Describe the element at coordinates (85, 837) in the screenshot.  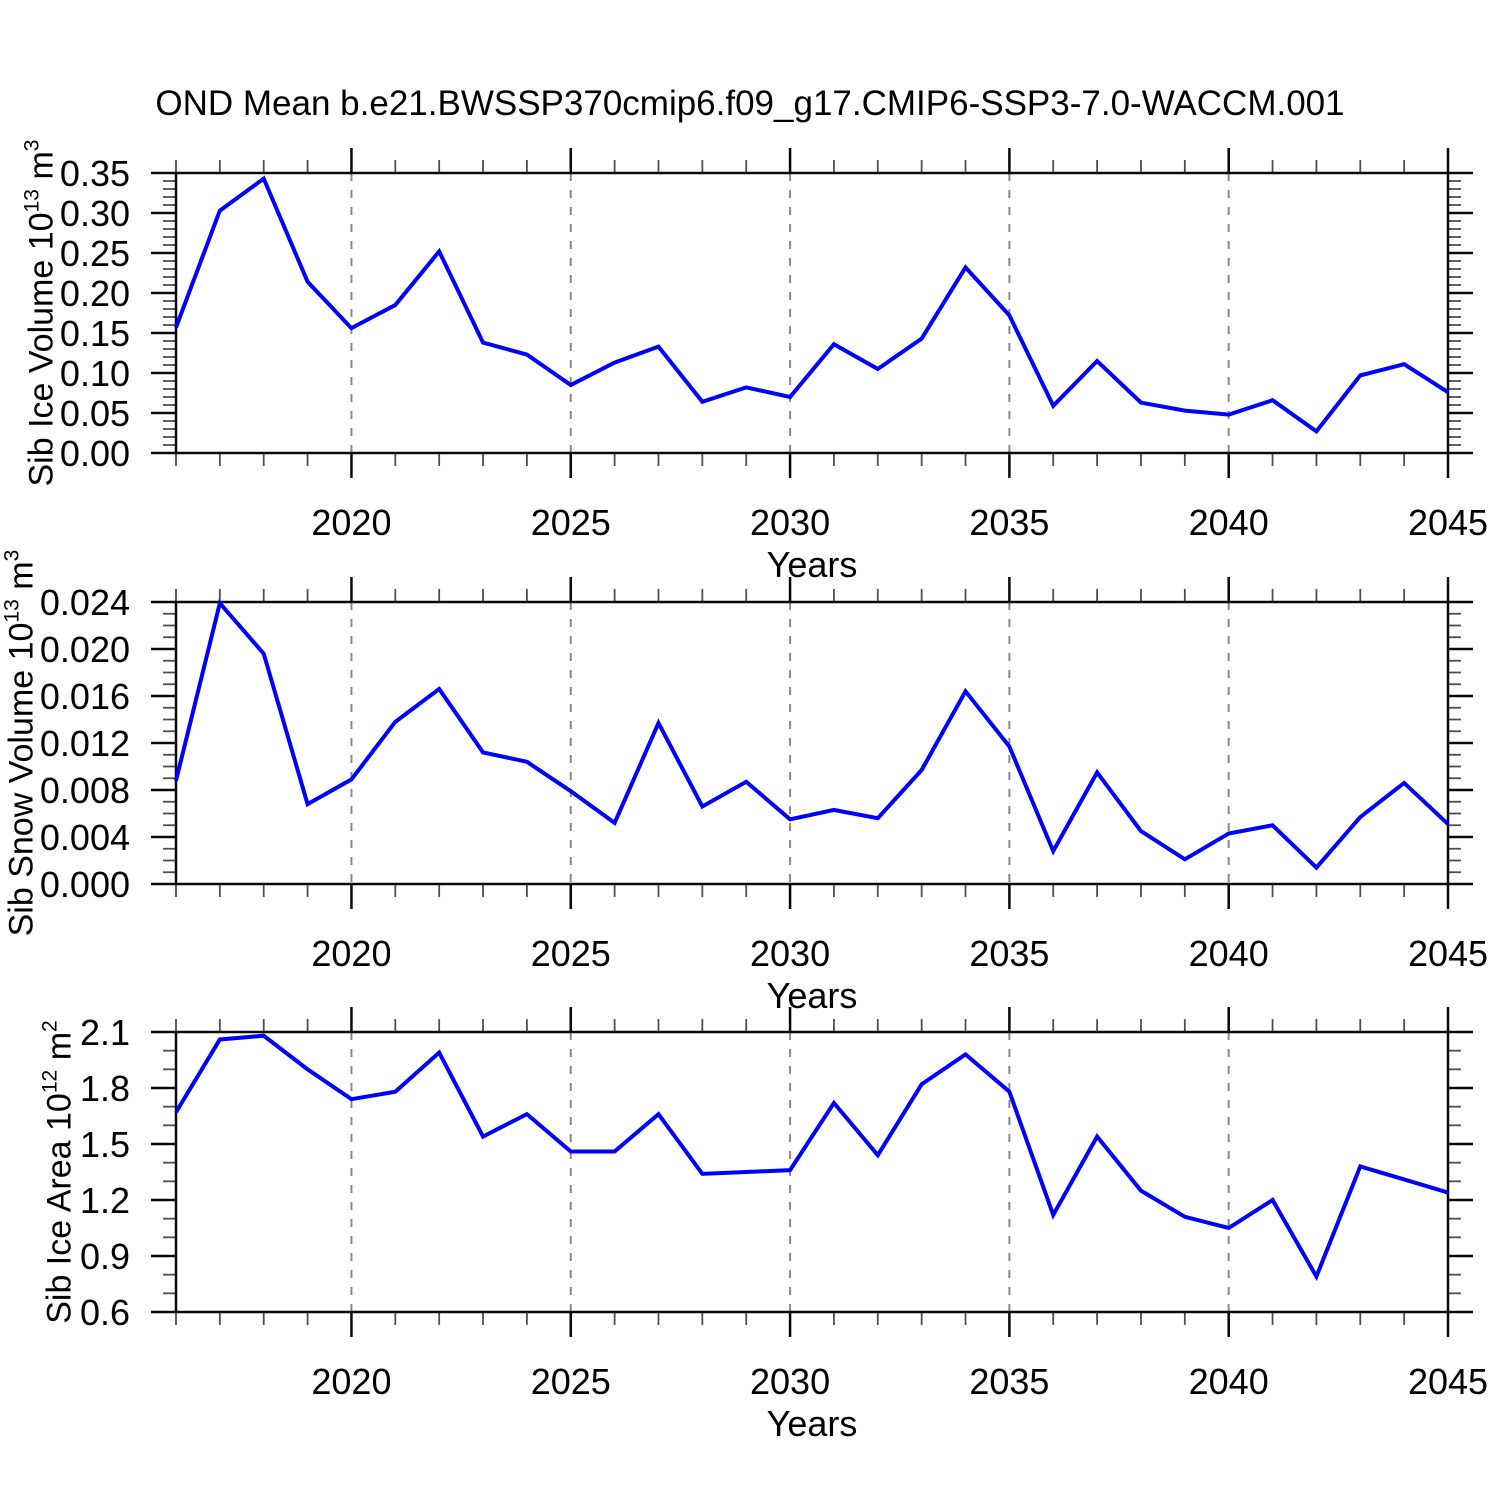
I see `y-tick-label: 0.004` at that location.